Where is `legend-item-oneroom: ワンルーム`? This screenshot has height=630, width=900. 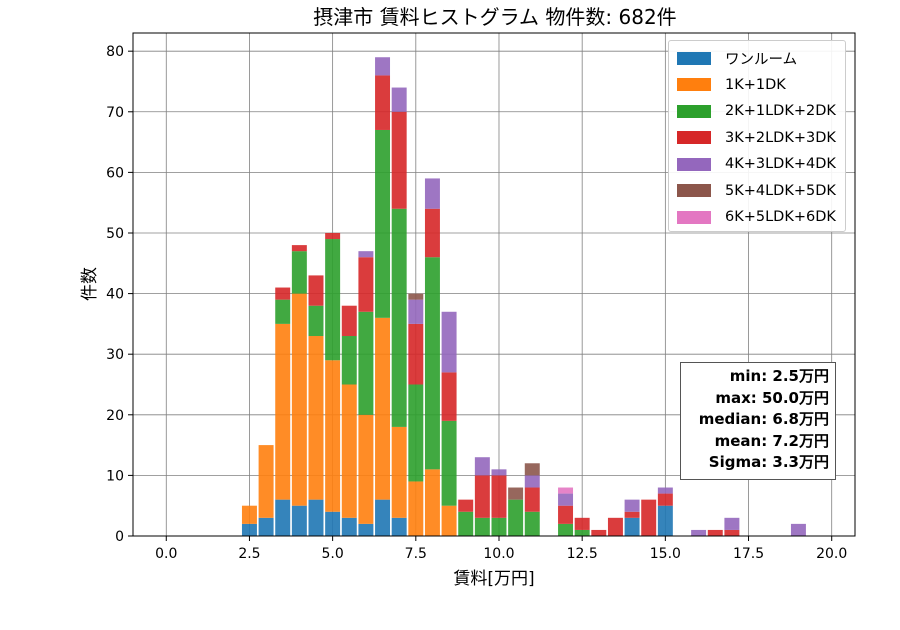
legend-item-oneroom: ワンルーム is located at coordinates (761, 58).